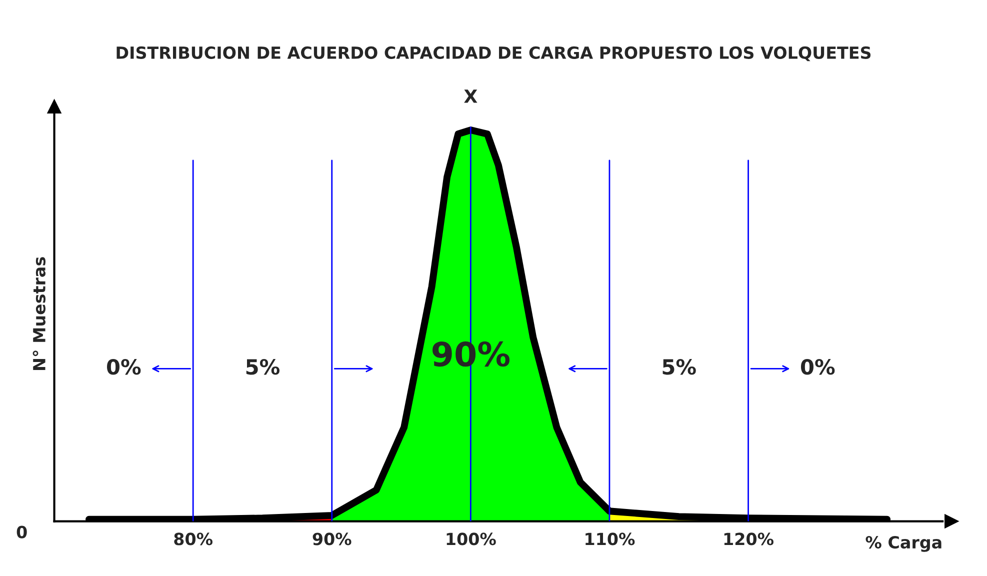  I want to click on x-tick-label: 90%, so click(332, 539).